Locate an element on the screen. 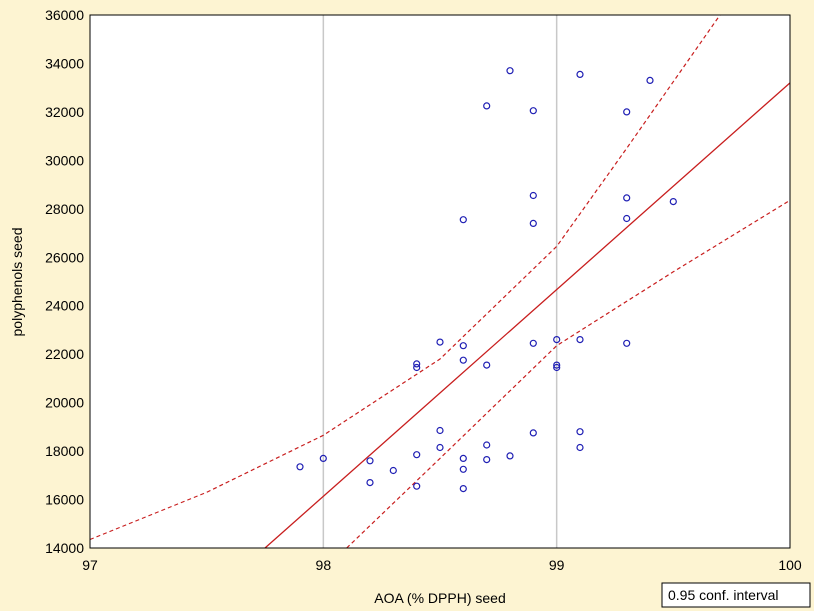  x-tick-label: 99 is located at coordinates (557, 565).